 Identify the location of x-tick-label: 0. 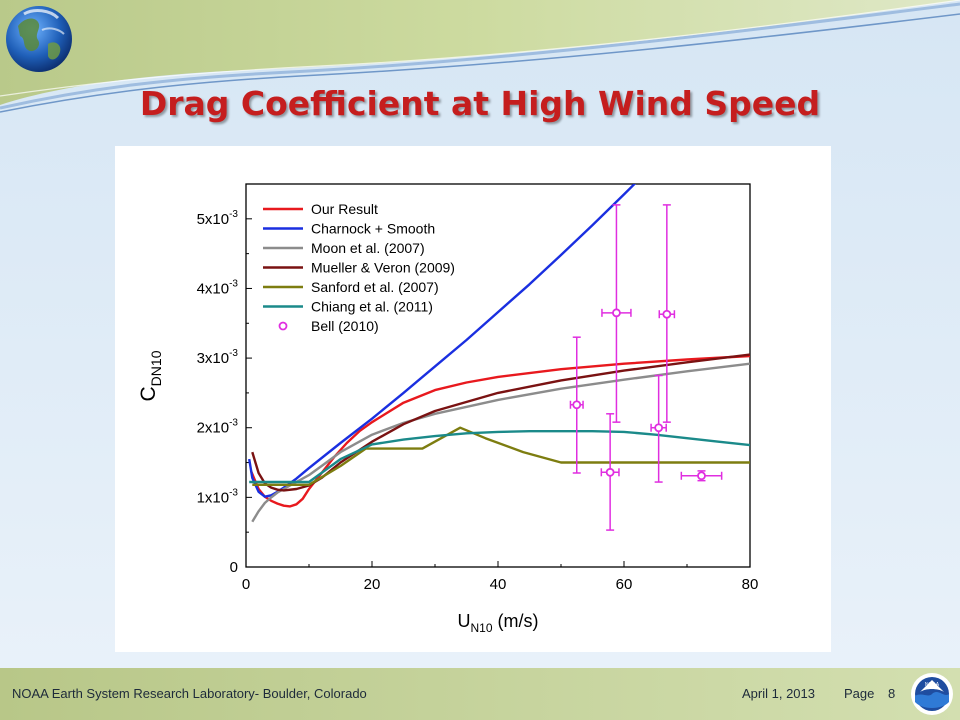
(246, 584).